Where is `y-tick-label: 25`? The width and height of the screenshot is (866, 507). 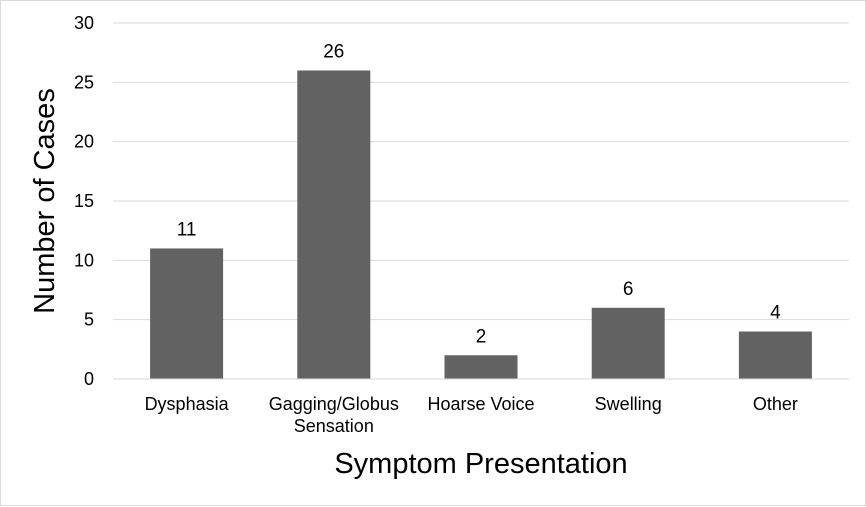
y-tick-label: 25 is located at coordinates (84, 82).